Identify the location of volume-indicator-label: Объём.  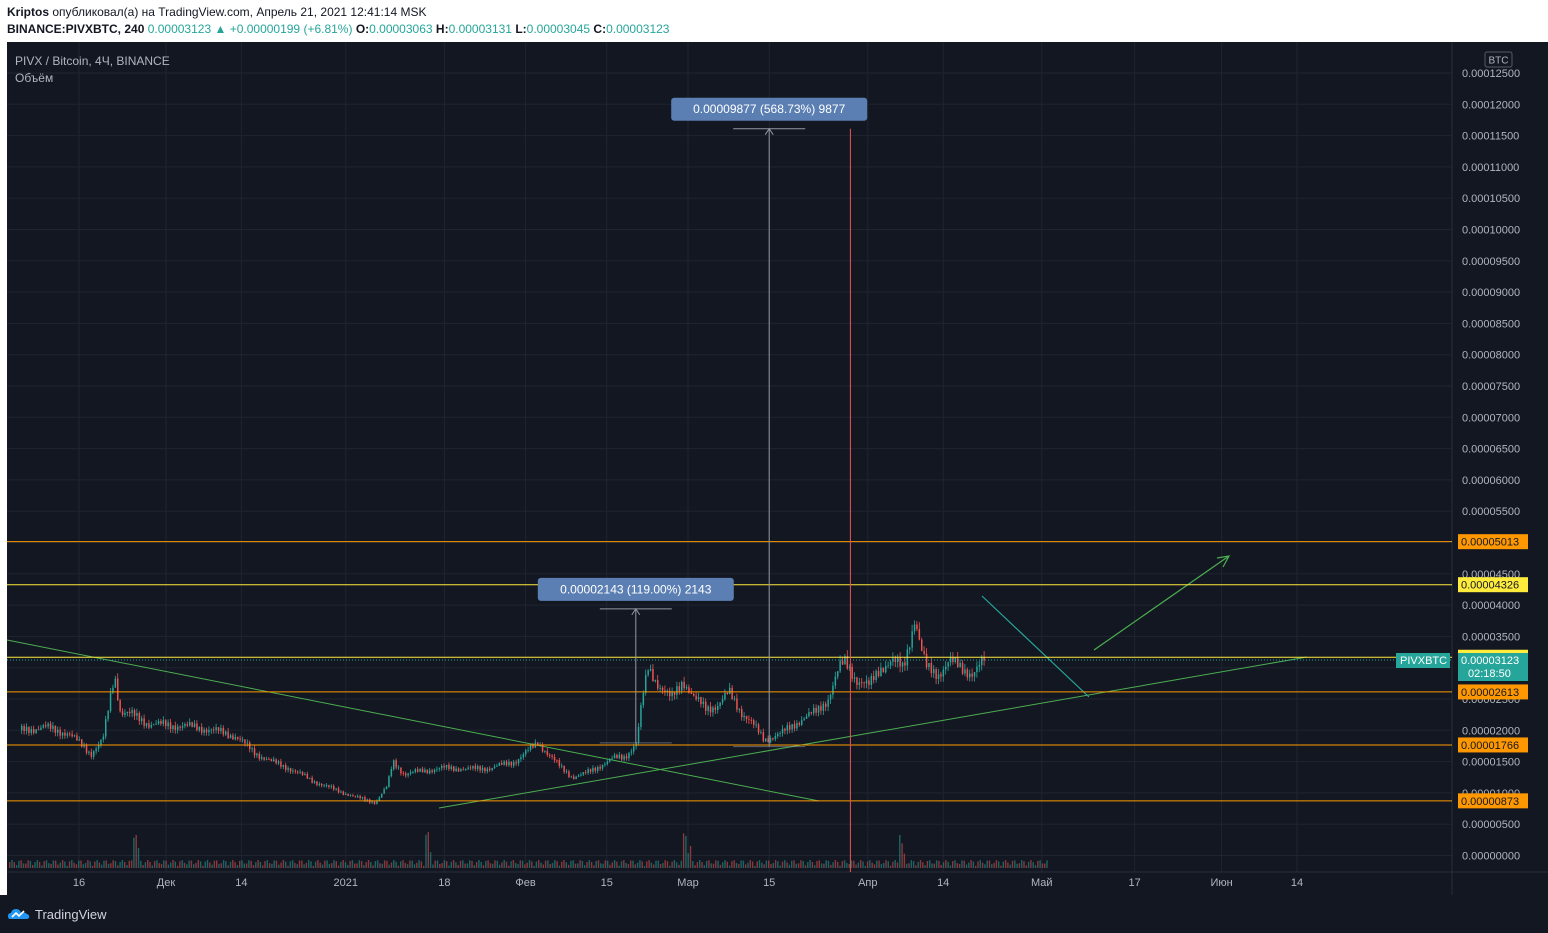
(34, 78).